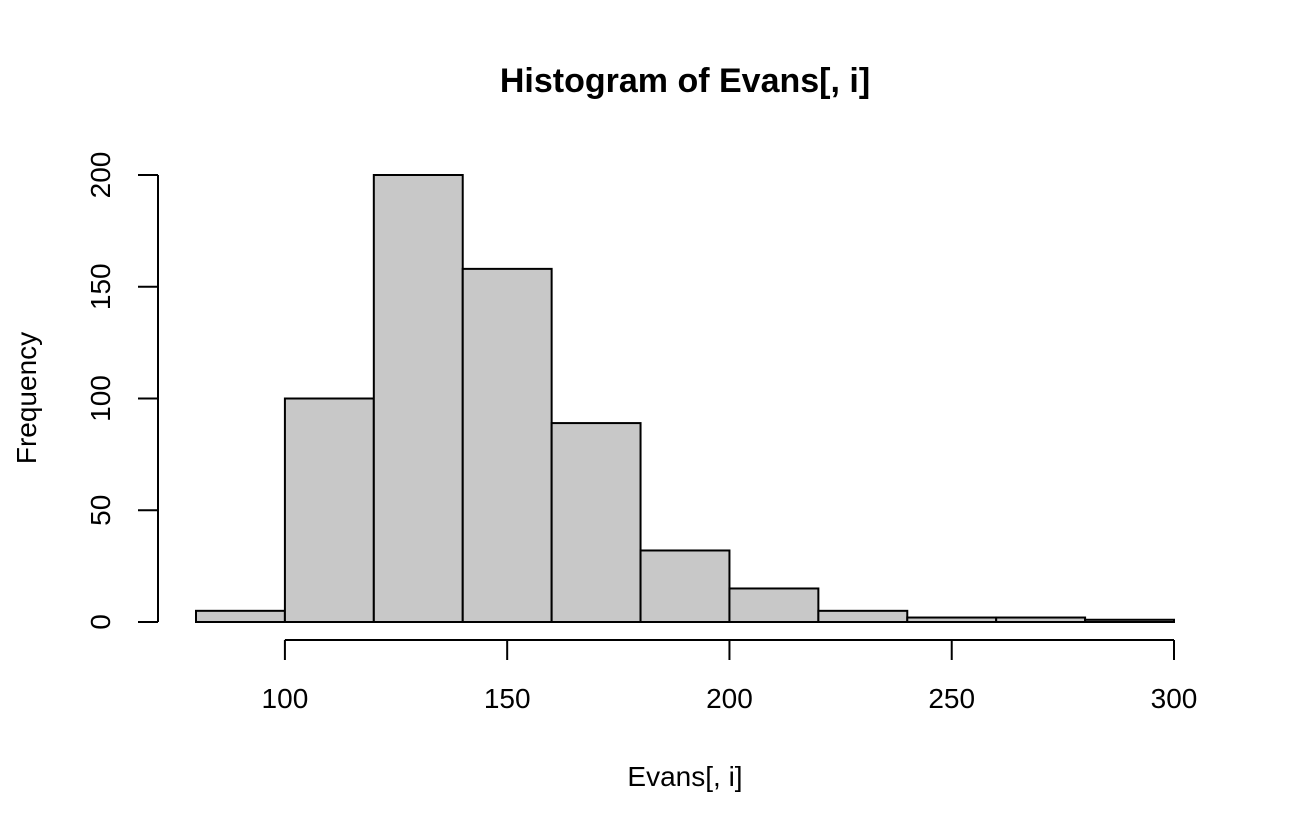 The height and width of the screenshot is (836, 1294). I want to click on y-tick-label: 100, so click(100, 398).